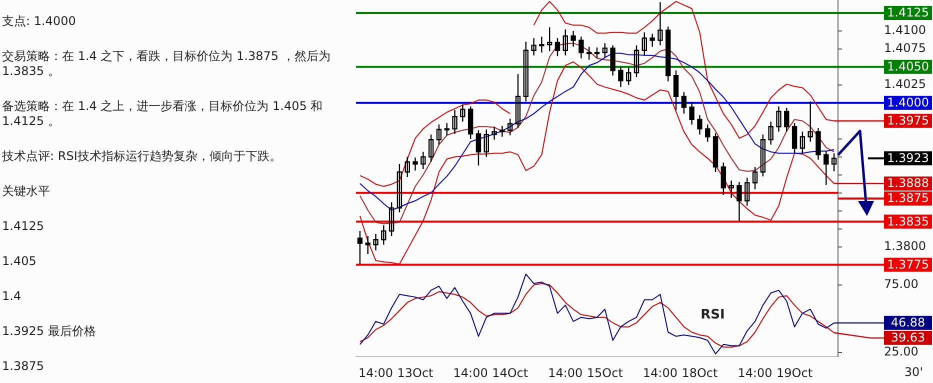 This screenshot has width=933, height=383. Describe the element at coordinates (26, 191) in the screenshot. I see `text: 关键水平` at that location.